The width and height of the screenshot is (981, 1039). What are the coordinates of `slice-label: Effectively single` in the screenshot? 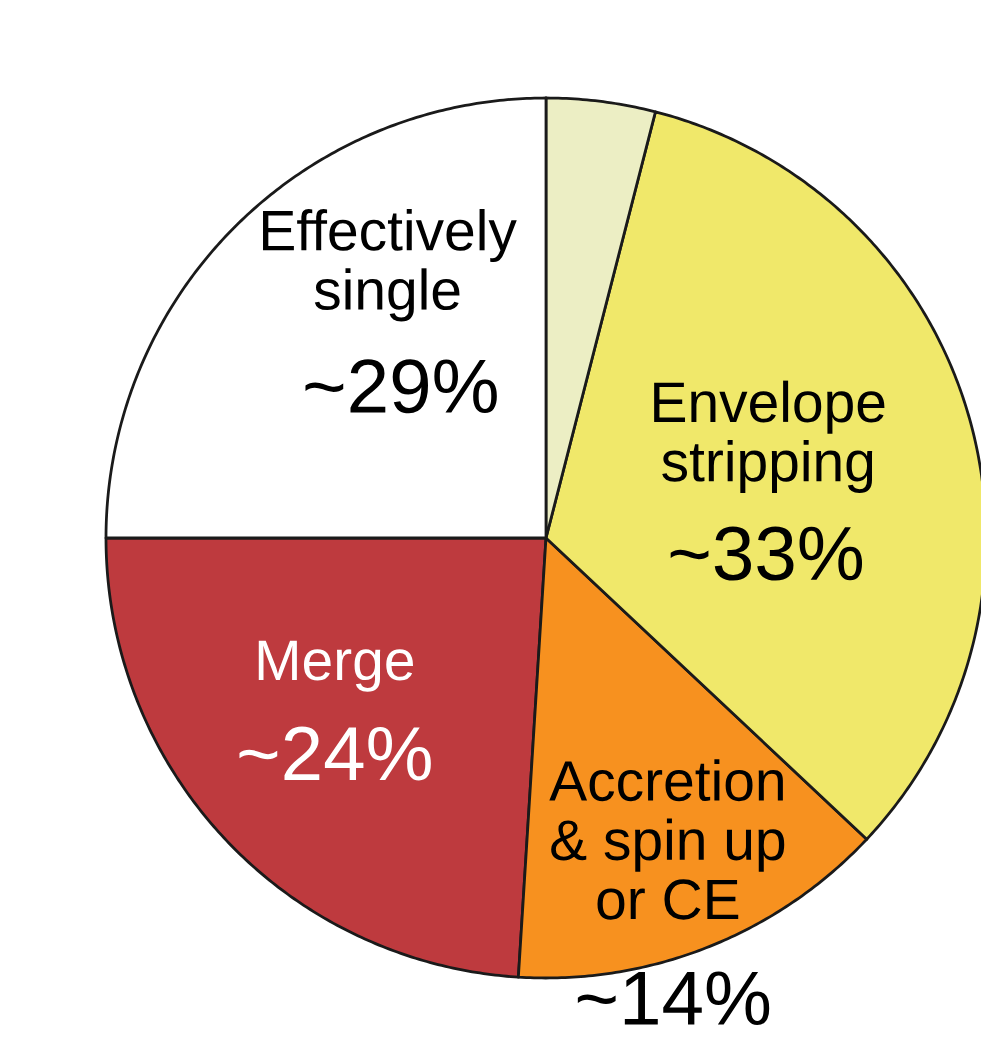 It's located at (390, 265).